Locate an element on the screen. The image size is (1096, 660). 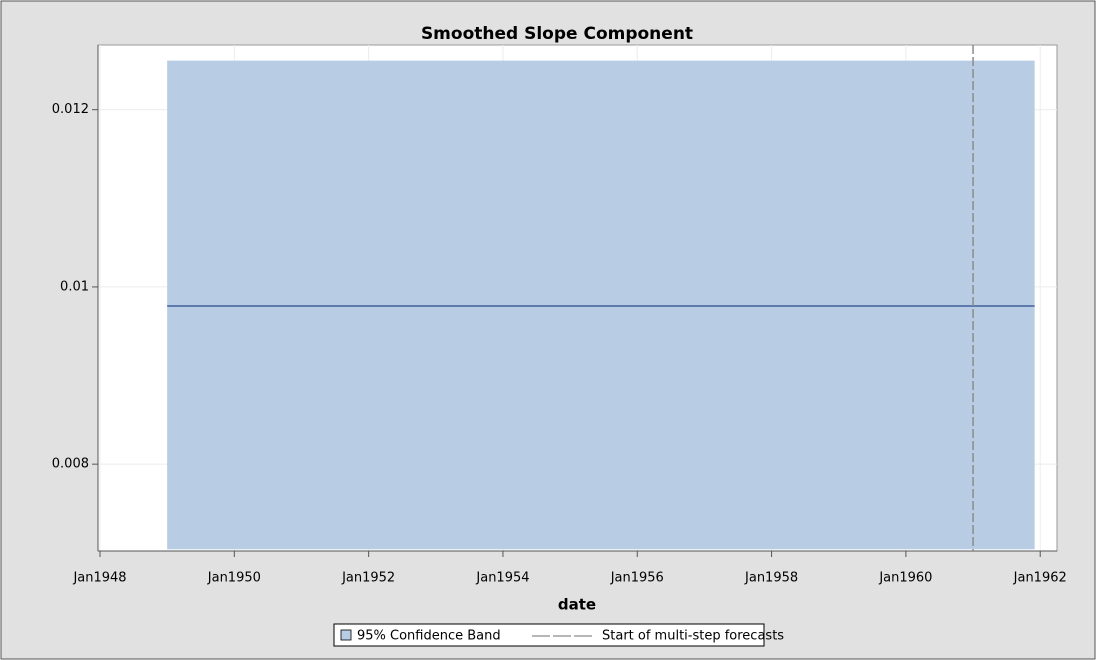
chart-title: Smoothed Slope Component is located at coordinates (557, 34).